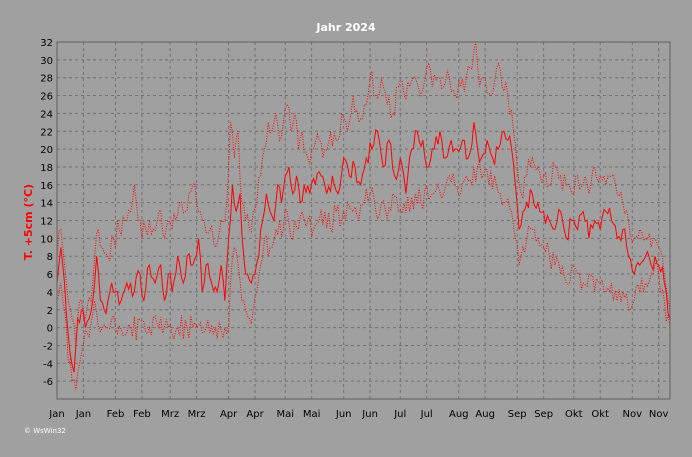 This screenshot has height=457, width=692. What do you see at coordinates (45, 431) in the screenshot?
I see `credit-text: © WsWin32` at bounding box center [45, 431].